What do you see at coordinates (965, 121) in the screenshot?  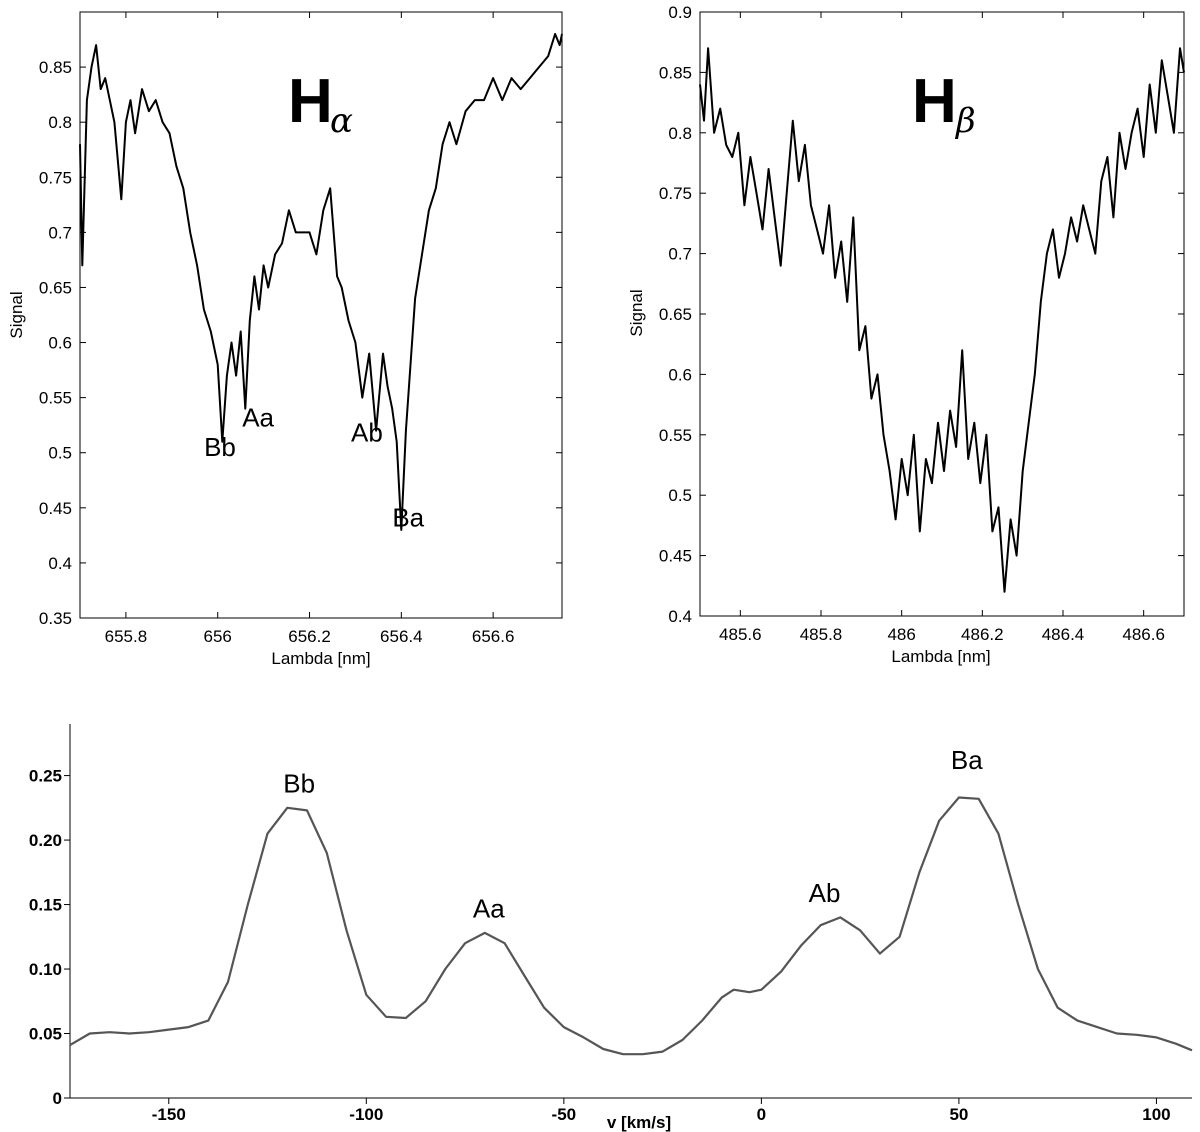 I see `h-beta-title-subscript: β` at bounding box center [965, 121].